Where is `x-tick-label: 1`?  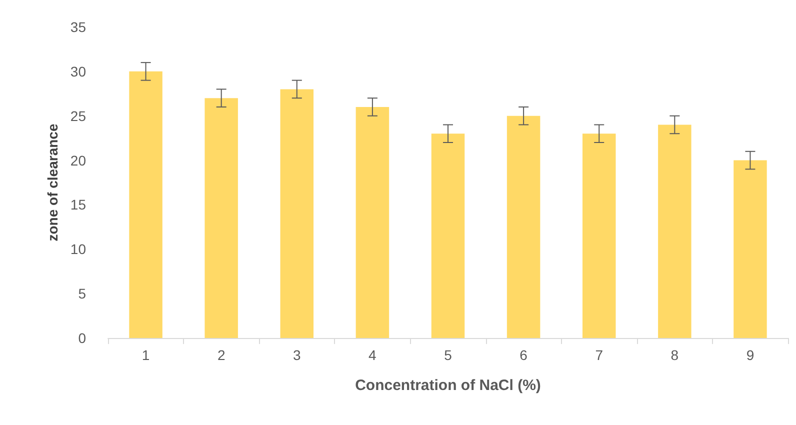
x-tick-label: 1 is located at coordinates (146, 355).